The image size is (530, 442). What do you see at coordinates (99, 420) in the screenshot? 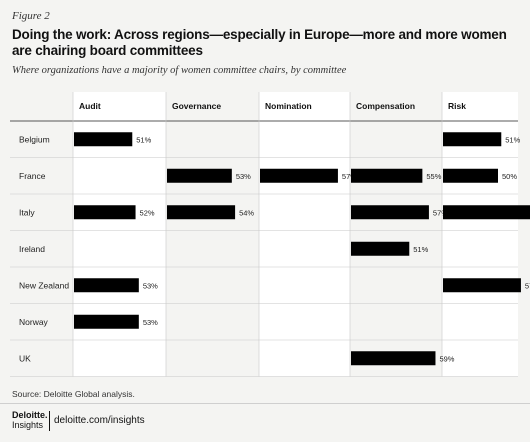
I see `site-link: deloitte.com/insights` at bounding box center [99, 420].